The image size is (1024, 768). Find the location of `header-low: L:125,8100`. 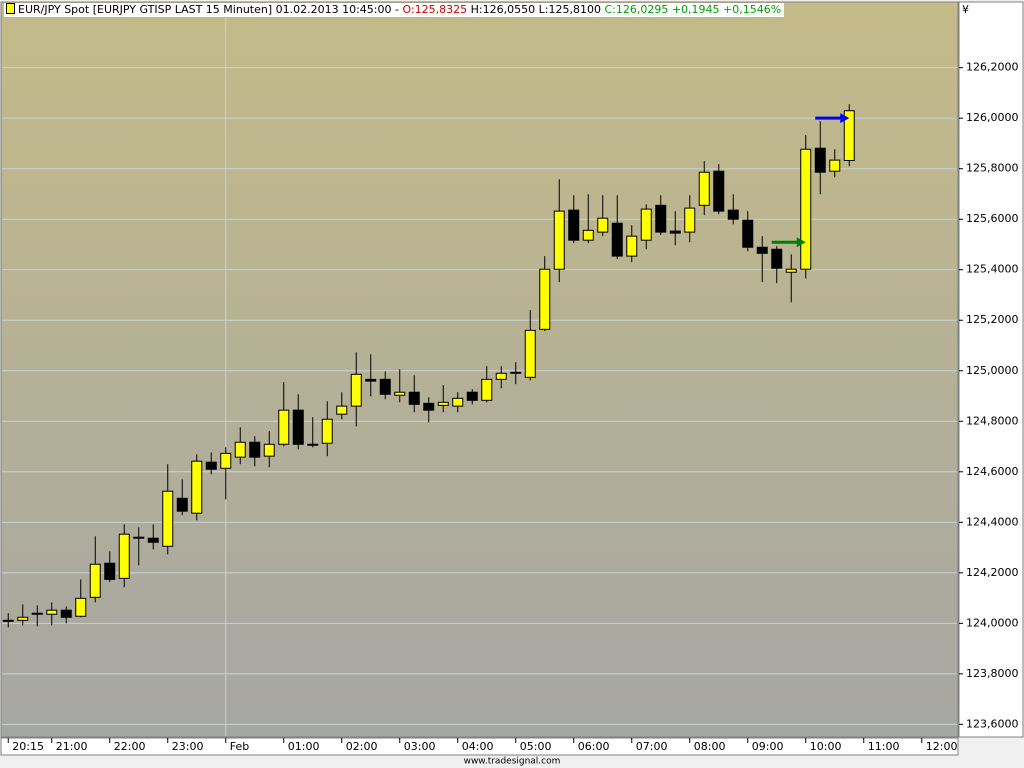

header-low: L:125,8100 is located at coordinates (569, 9).